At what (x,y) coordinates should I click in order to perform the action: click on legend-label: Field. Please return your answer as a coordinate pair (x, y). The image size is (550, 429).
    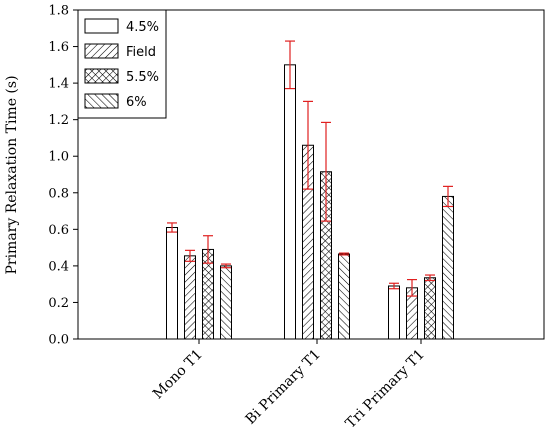
    Looking at the image, I should click on (141, 52).